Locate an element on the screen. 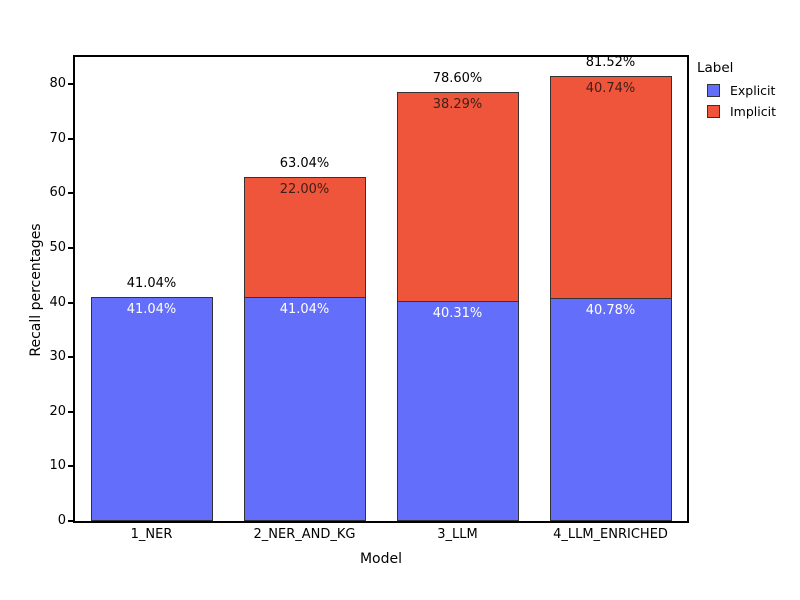 This screenshot has height=600, width=800. bar-segment-label-implicit: 22.00% is located at coordinates (304, 189).